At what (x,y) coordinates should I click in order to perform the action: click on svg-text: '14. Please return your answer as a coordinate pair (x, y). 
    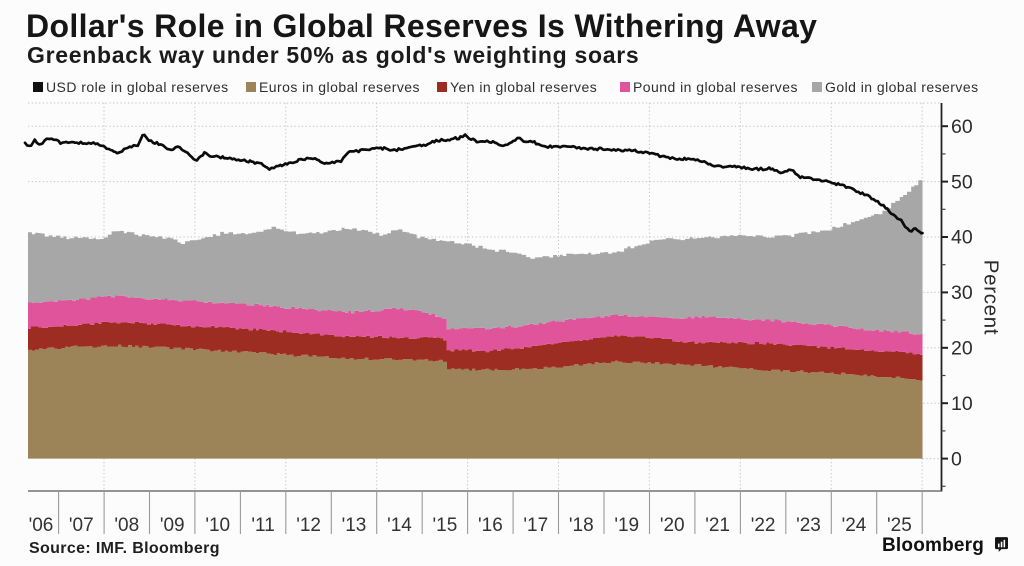
    Looking at the image, I should click on (399, 525).